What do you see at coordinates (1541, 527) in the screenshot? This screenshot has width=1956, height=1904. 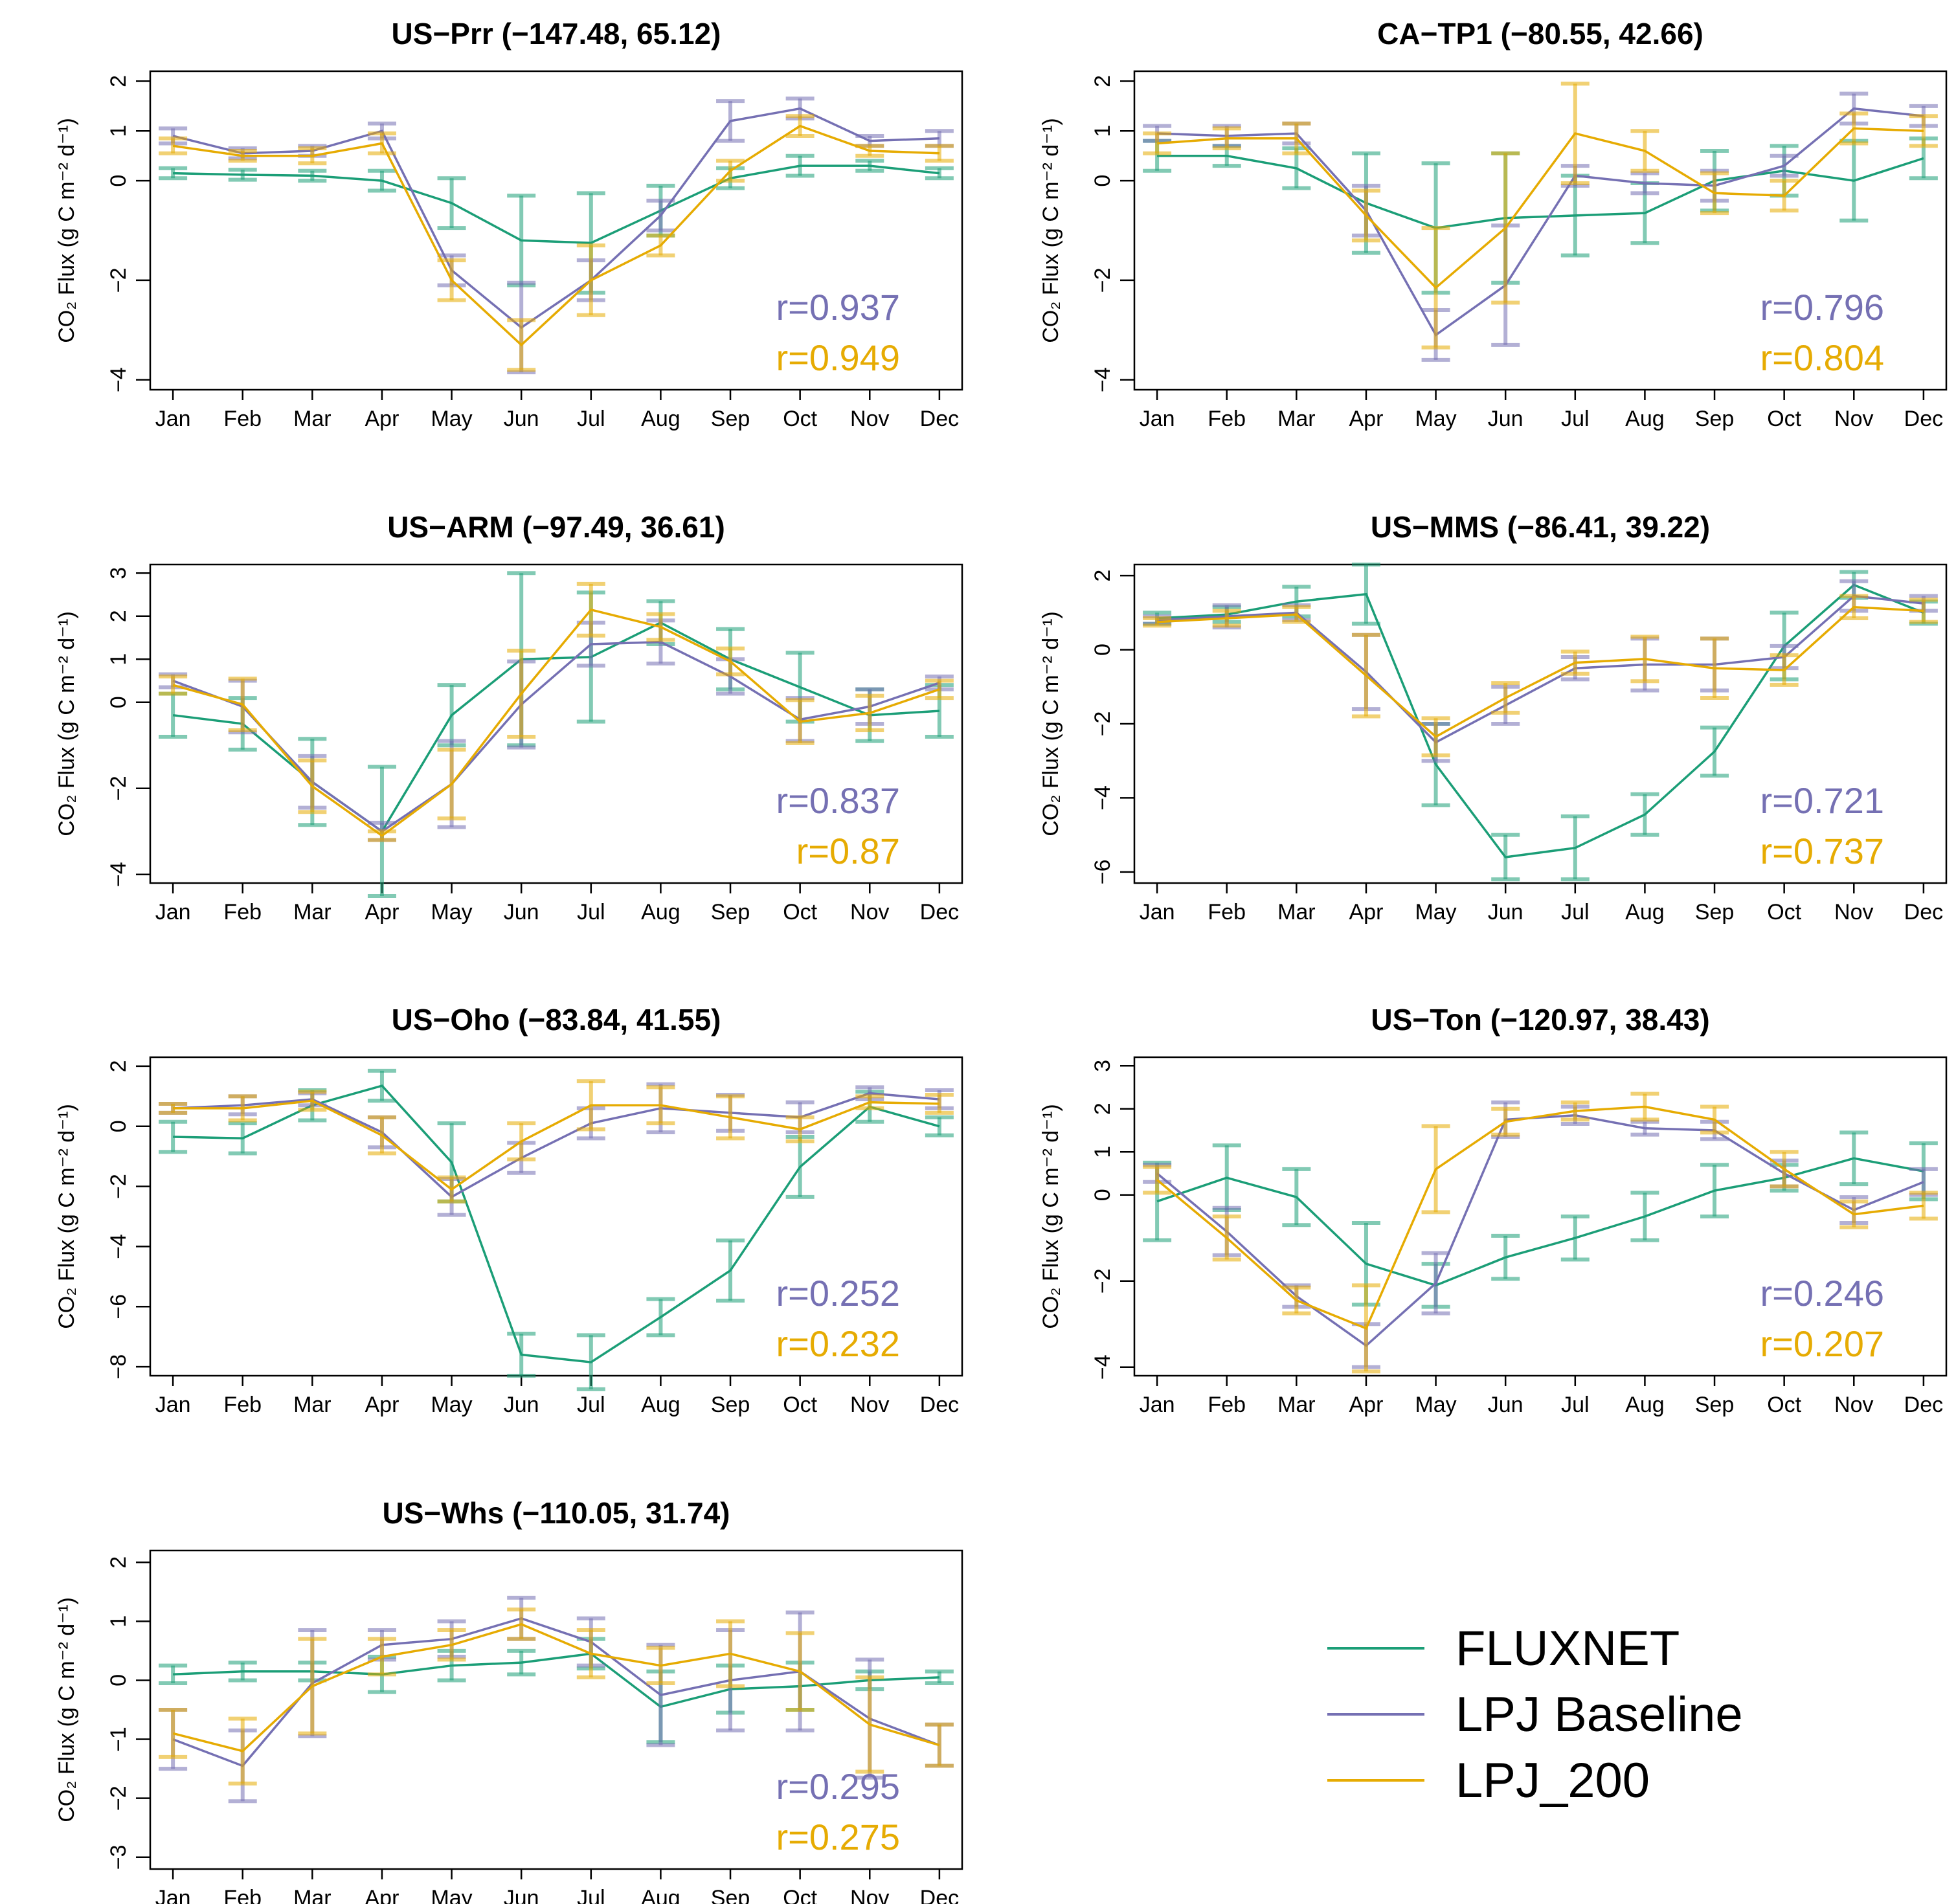 I see `panel-title: US−MMS (−86.41, 39.22)` at bounding box center [1541, 527].